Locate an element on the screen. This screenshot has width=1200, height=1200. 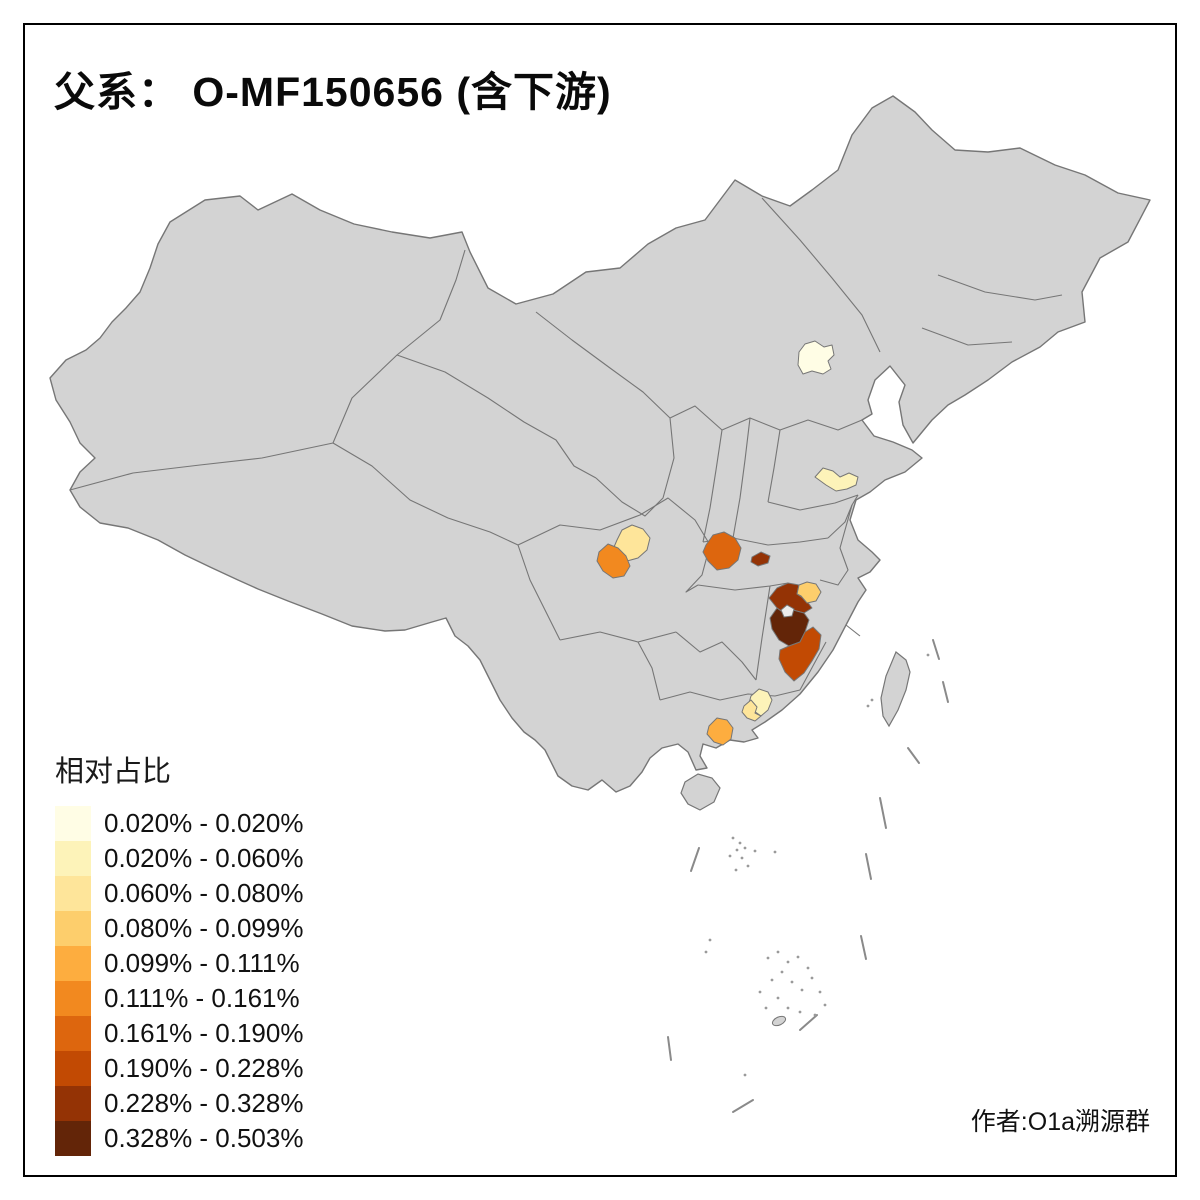
legend-label: 0.328% - 0.503% is located at coordinates (204, 1138).